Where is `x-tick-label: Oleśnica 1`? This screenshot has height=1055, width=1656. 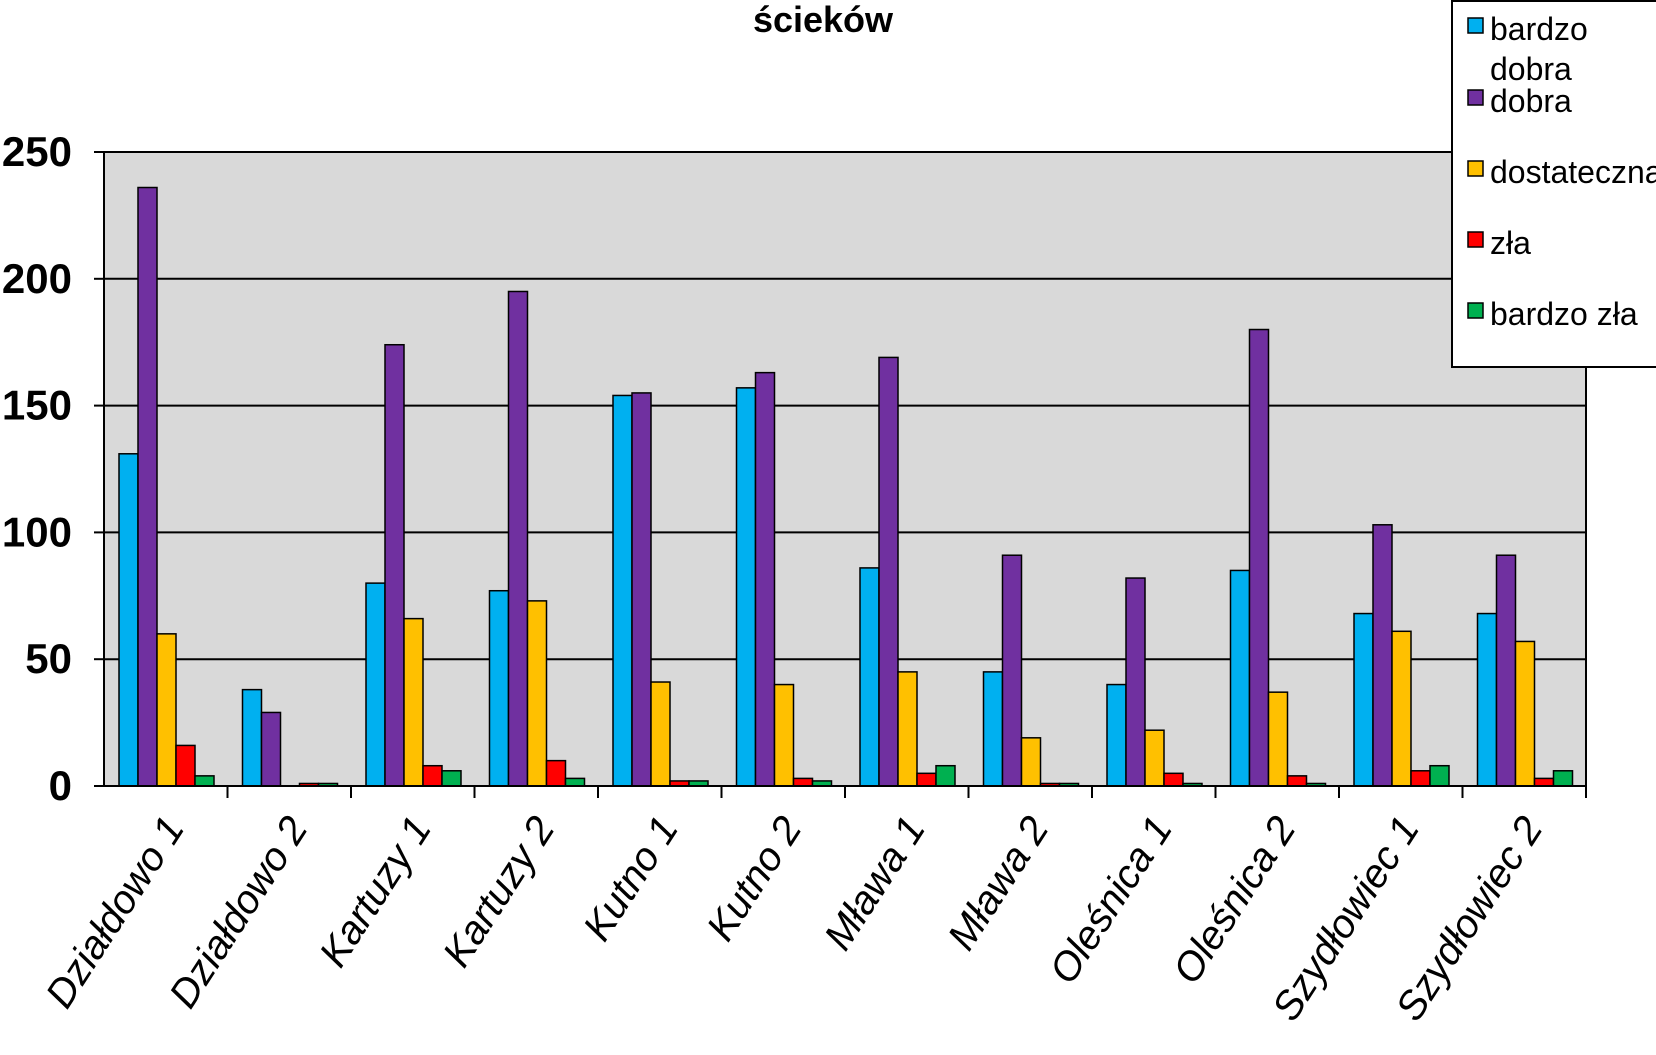
x-tick-label: Oleśnica 1 is located at coordinates (1111, 900).